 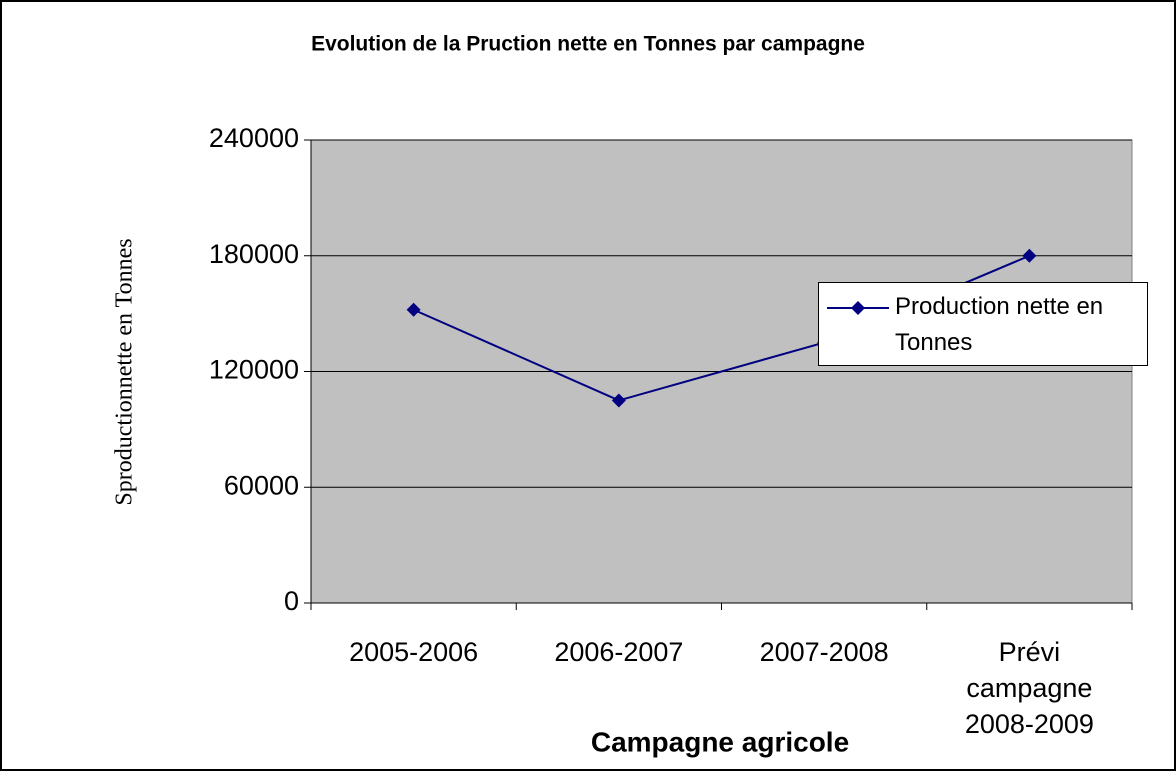 I want to click on x-tick-label: 2007-2008, so click(x=824, y=652).